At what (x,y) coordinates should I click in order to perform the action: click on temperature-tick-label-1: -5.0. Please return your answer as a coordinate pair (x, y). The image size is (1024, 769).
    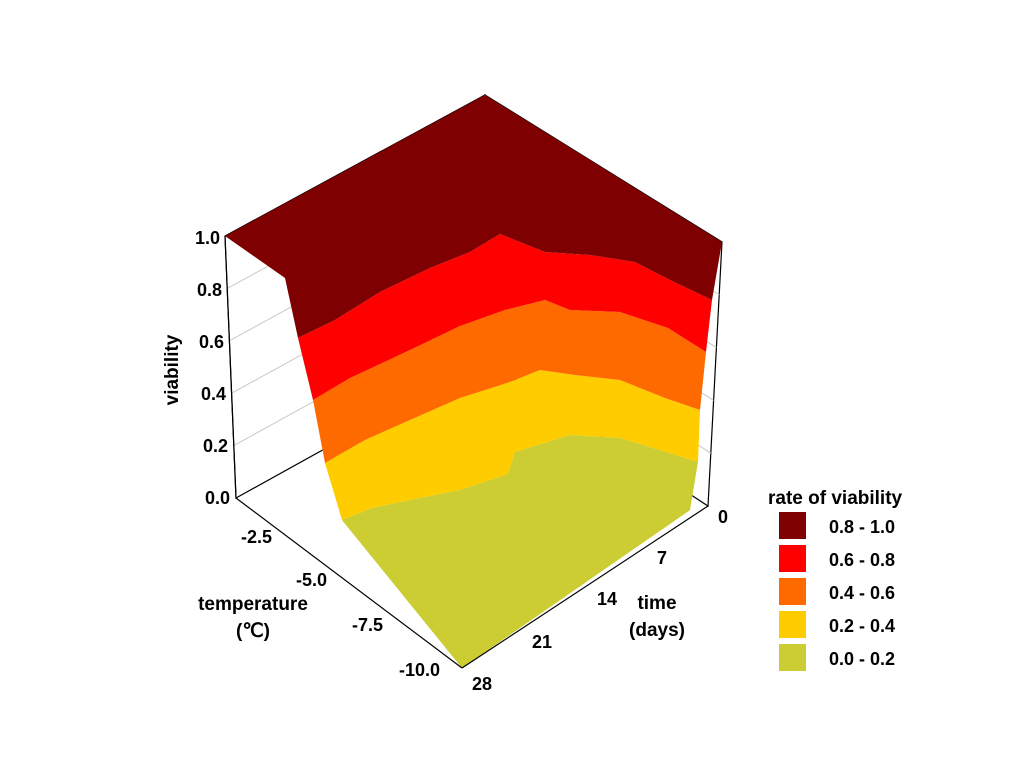
    Looking at the image, I should click on (311, 580).